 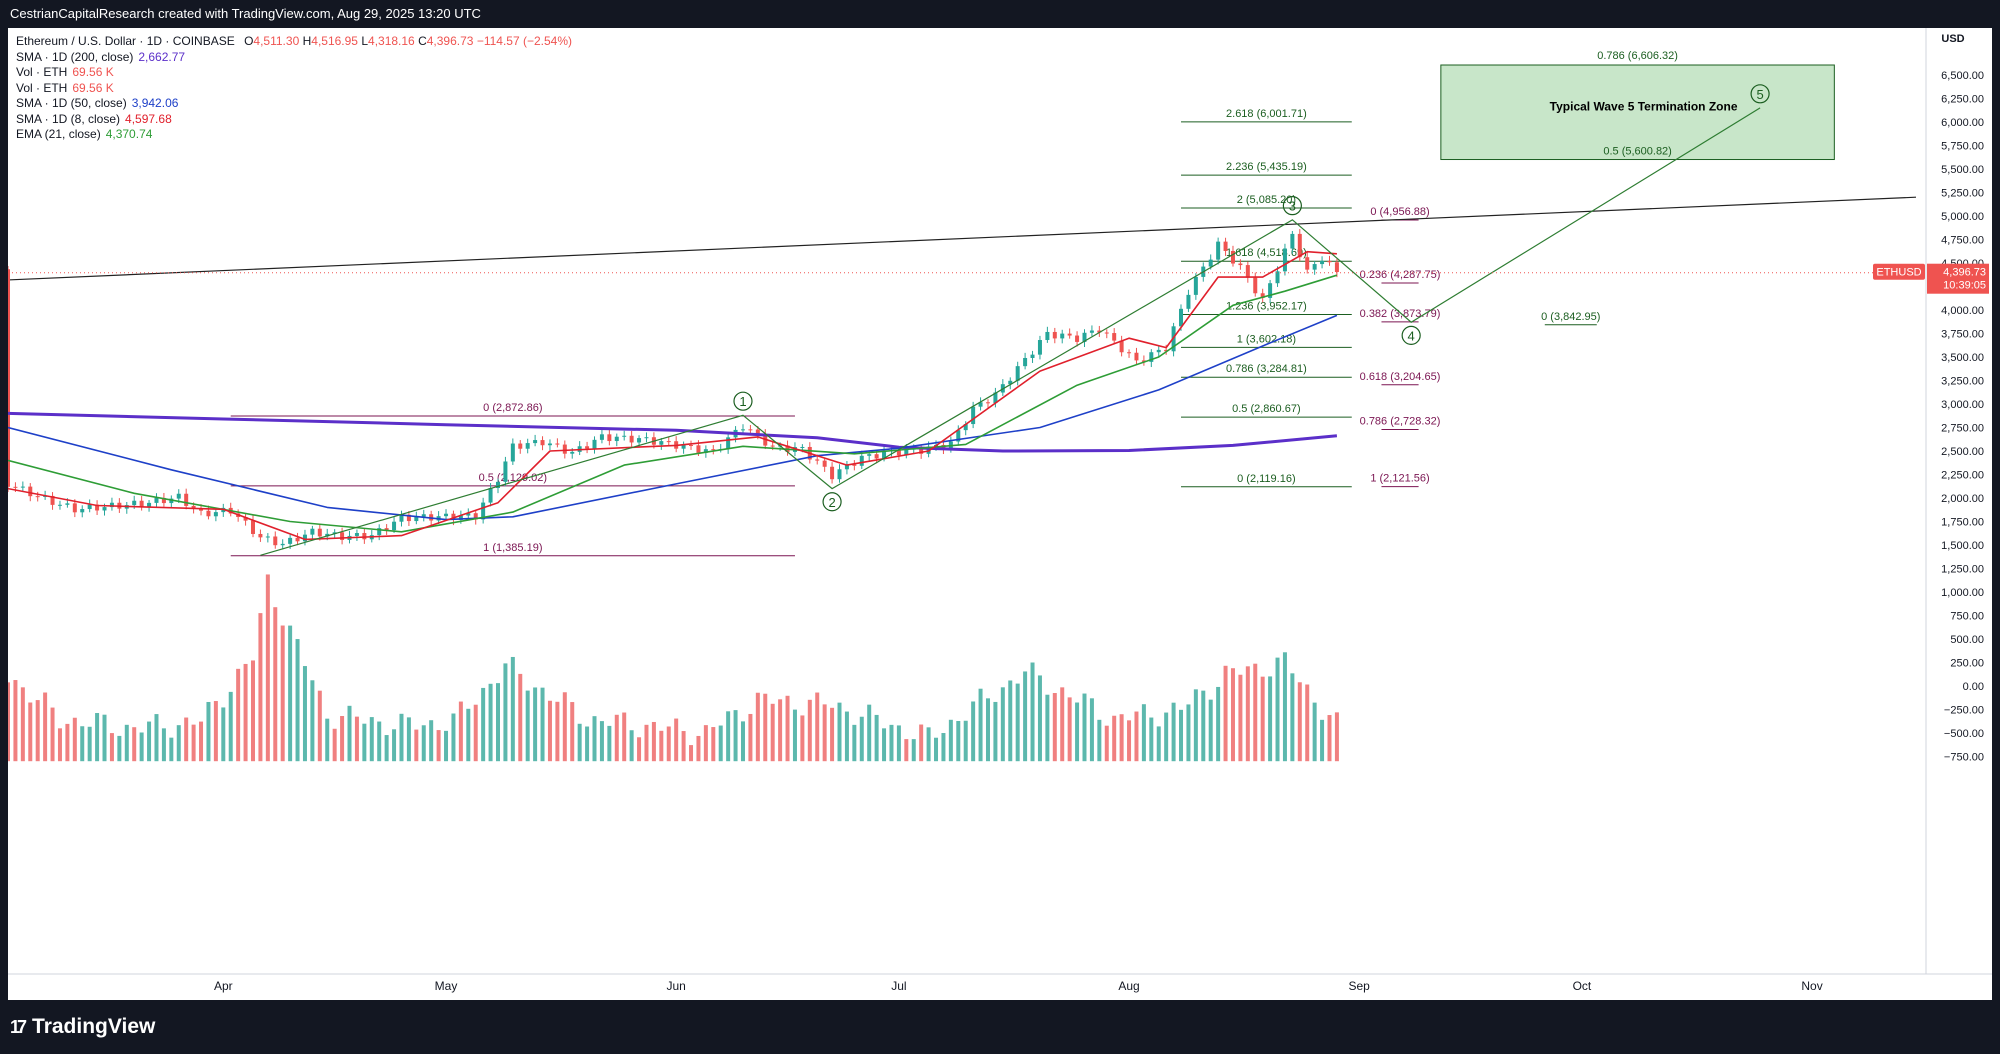 I want to click on footer-brand: 17 TradingView, so click(x=82, y=1027).